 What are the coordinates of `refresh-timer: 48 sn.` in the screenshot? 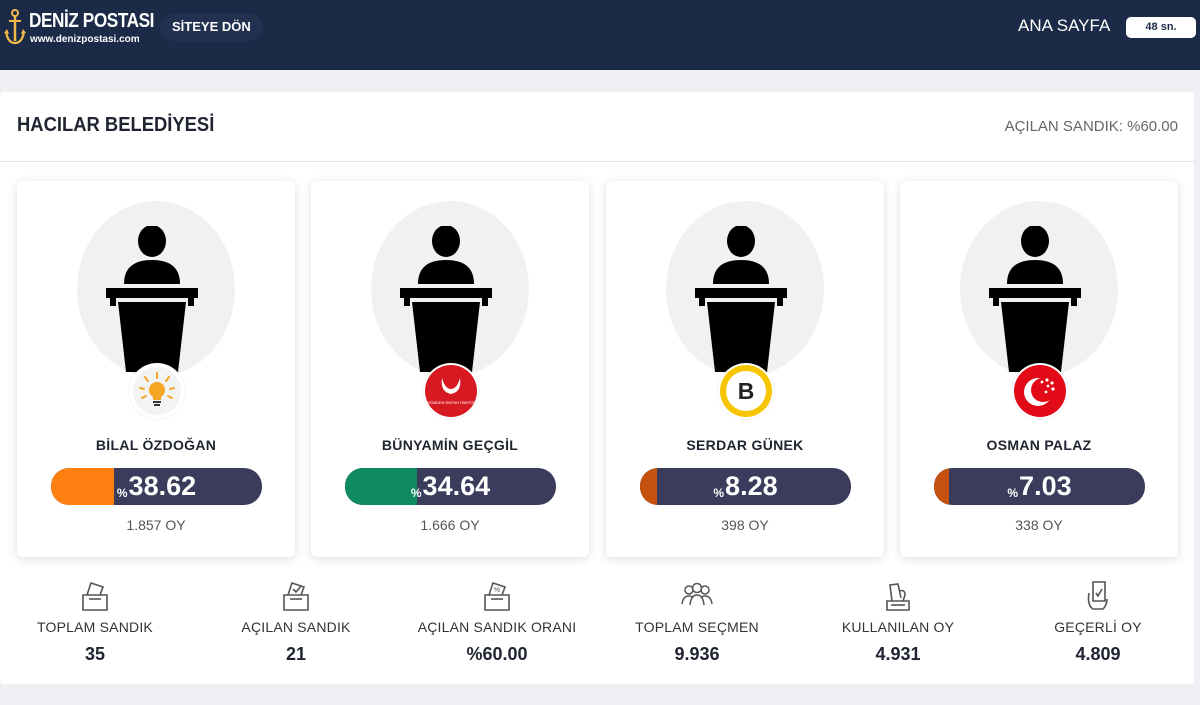 It's located at (1161, 27).